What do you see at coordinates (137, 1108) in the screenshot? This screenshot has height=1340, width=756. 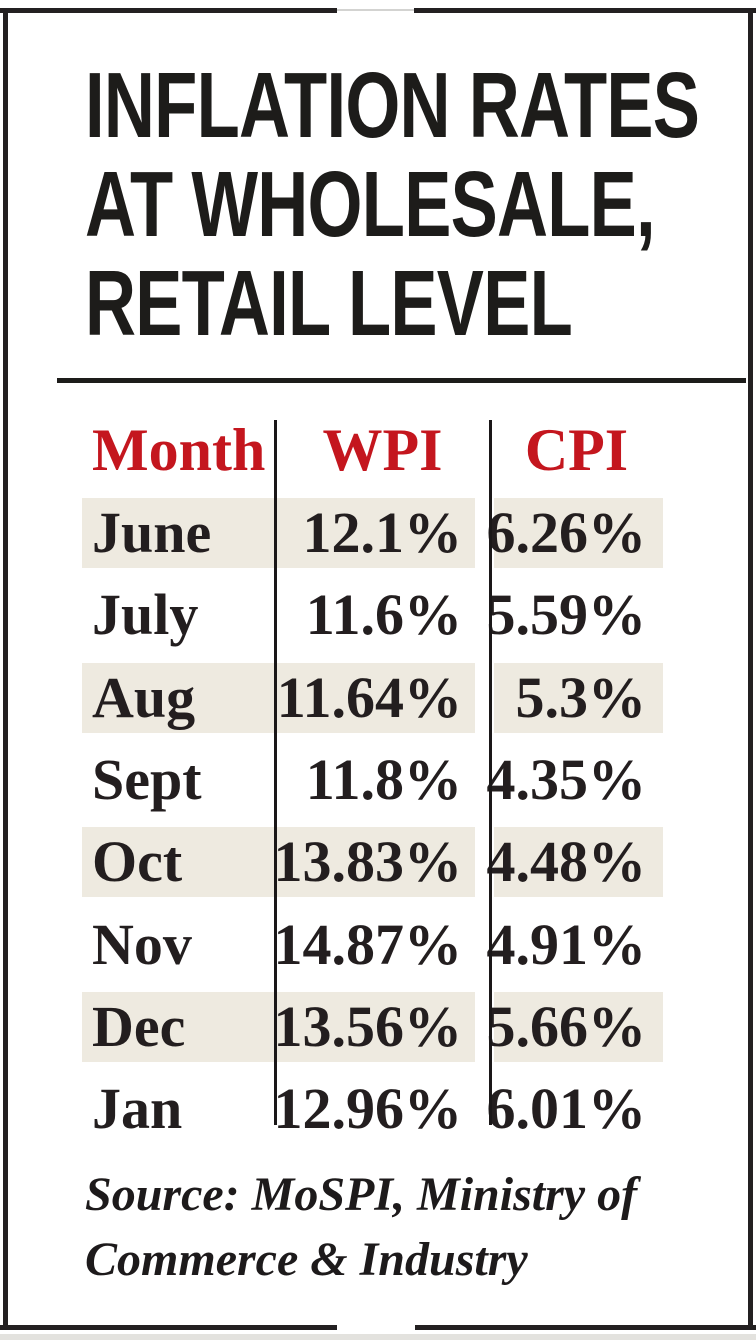 I see `month-cell: Jan` at bounding box center [137, 1108].